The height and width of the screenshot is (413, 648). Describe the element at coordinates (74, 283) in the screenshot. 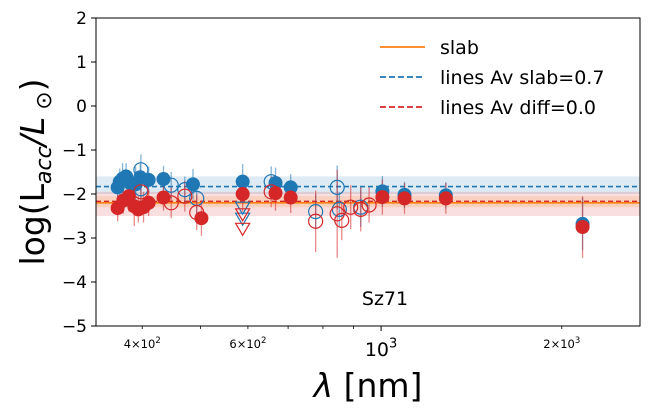

I see `y-tick-label: −4` at that location.